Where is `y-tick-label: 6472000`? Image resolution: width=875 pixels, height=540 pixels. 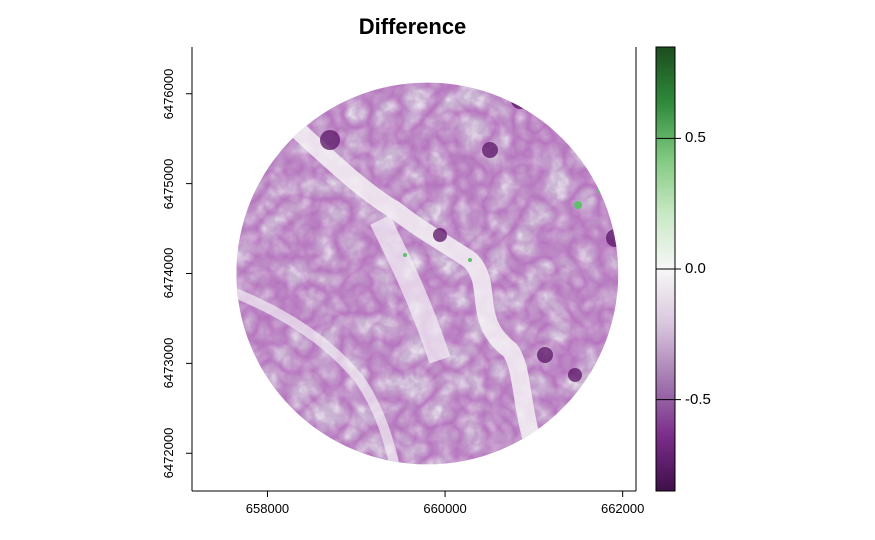 y-tick-label: 6472000 is located at coordinates (168, 453).